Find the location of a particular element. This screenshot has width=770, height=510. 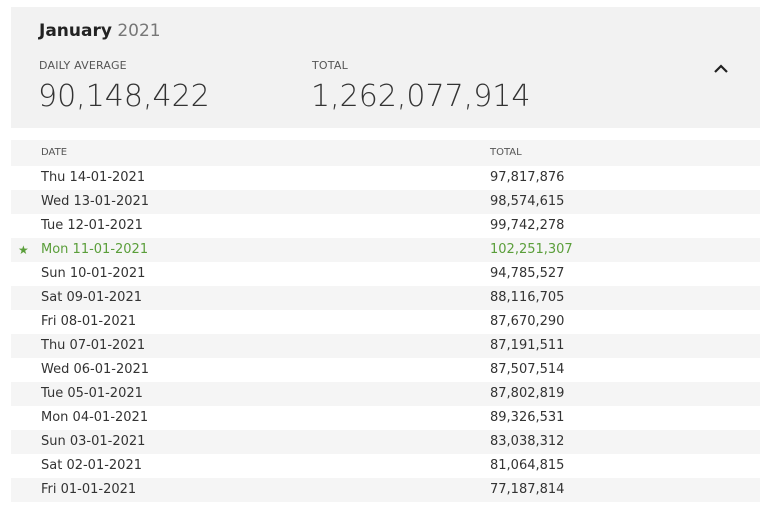

table-row: Sat 09-01-2021 88,116,705 is located at coordinates (385, 298).